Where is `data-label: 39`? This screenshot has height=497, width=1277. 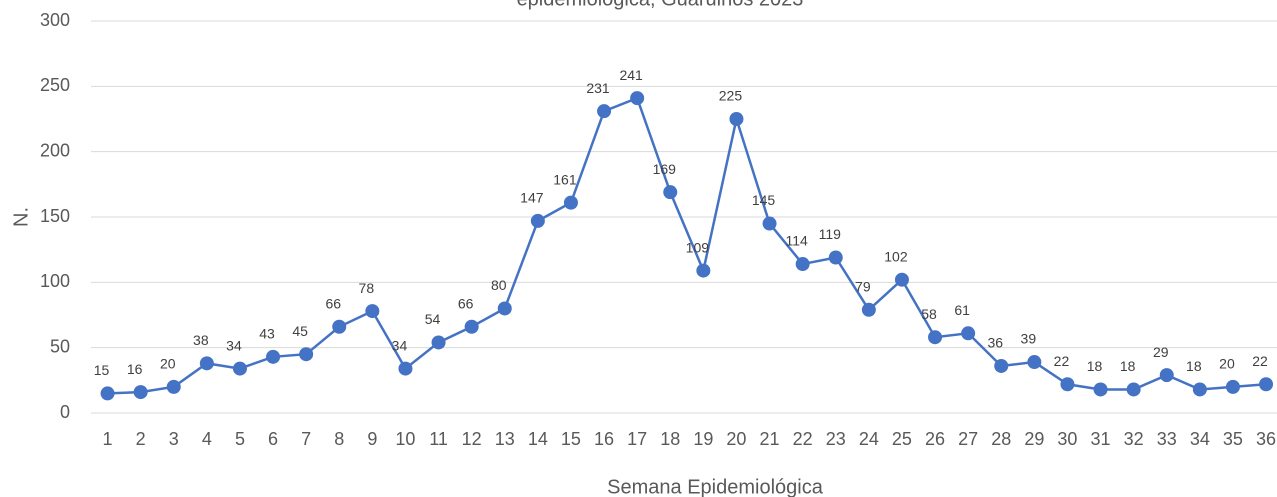 data-label: 39 is located at coordinates (1029, 339).